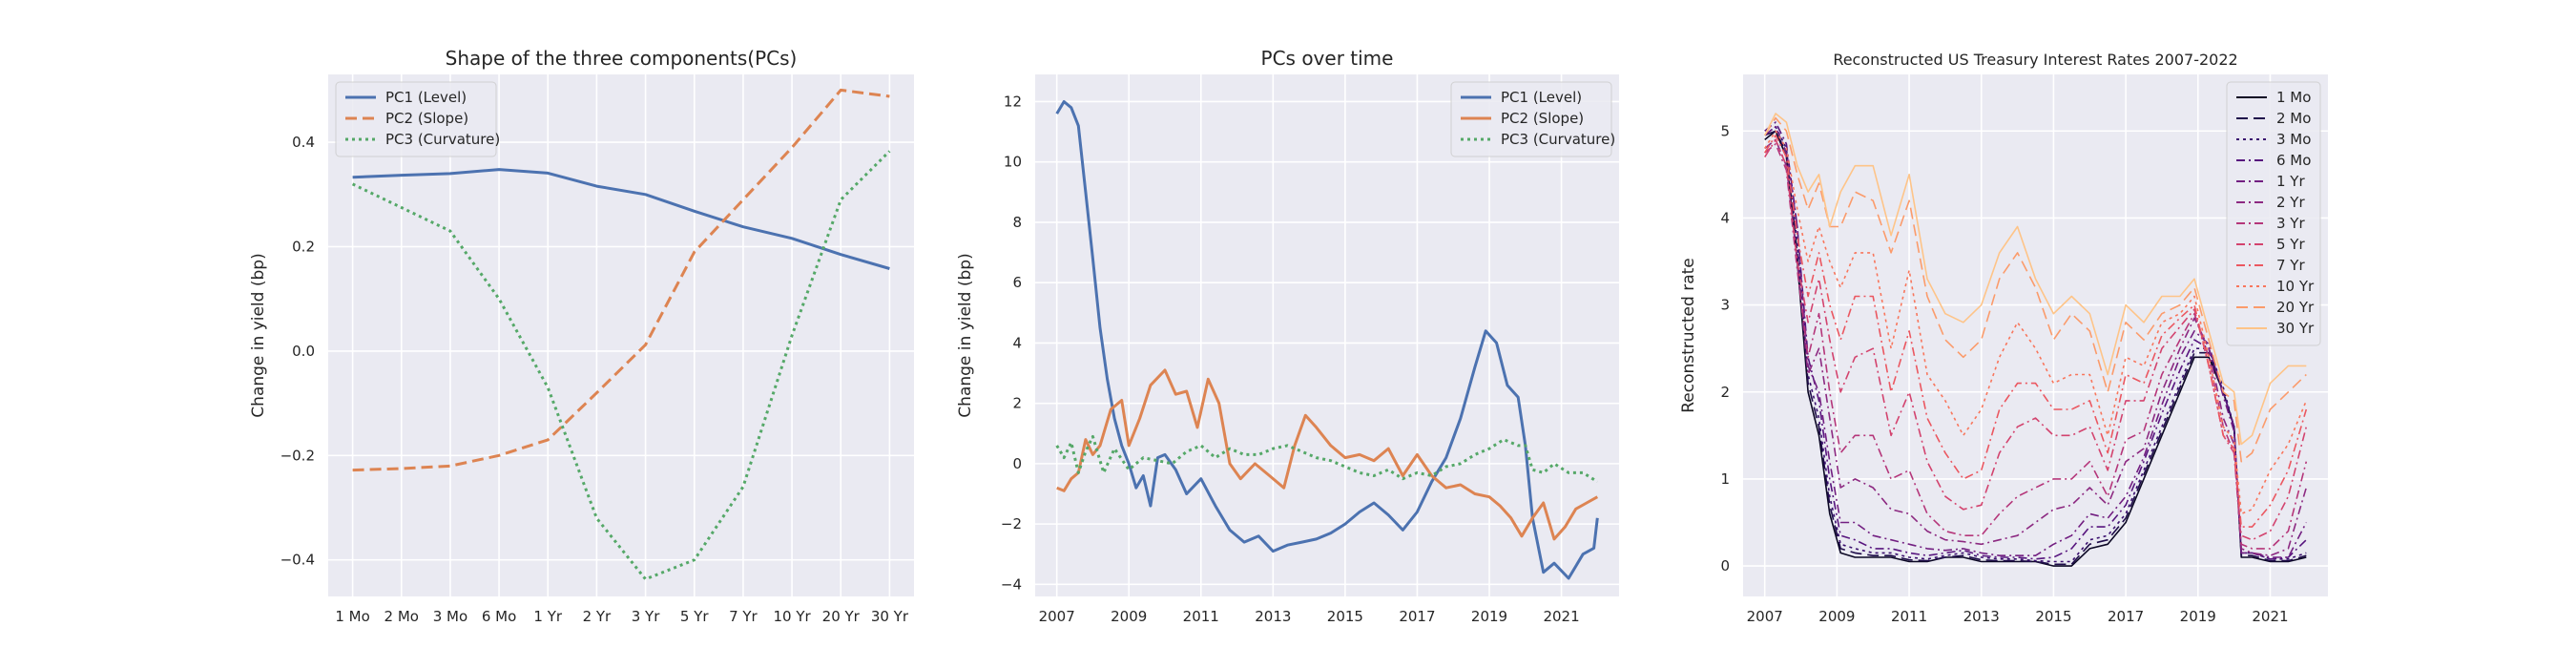  I want to click on x-tick-label: 6 Mo, so click(499, 616).